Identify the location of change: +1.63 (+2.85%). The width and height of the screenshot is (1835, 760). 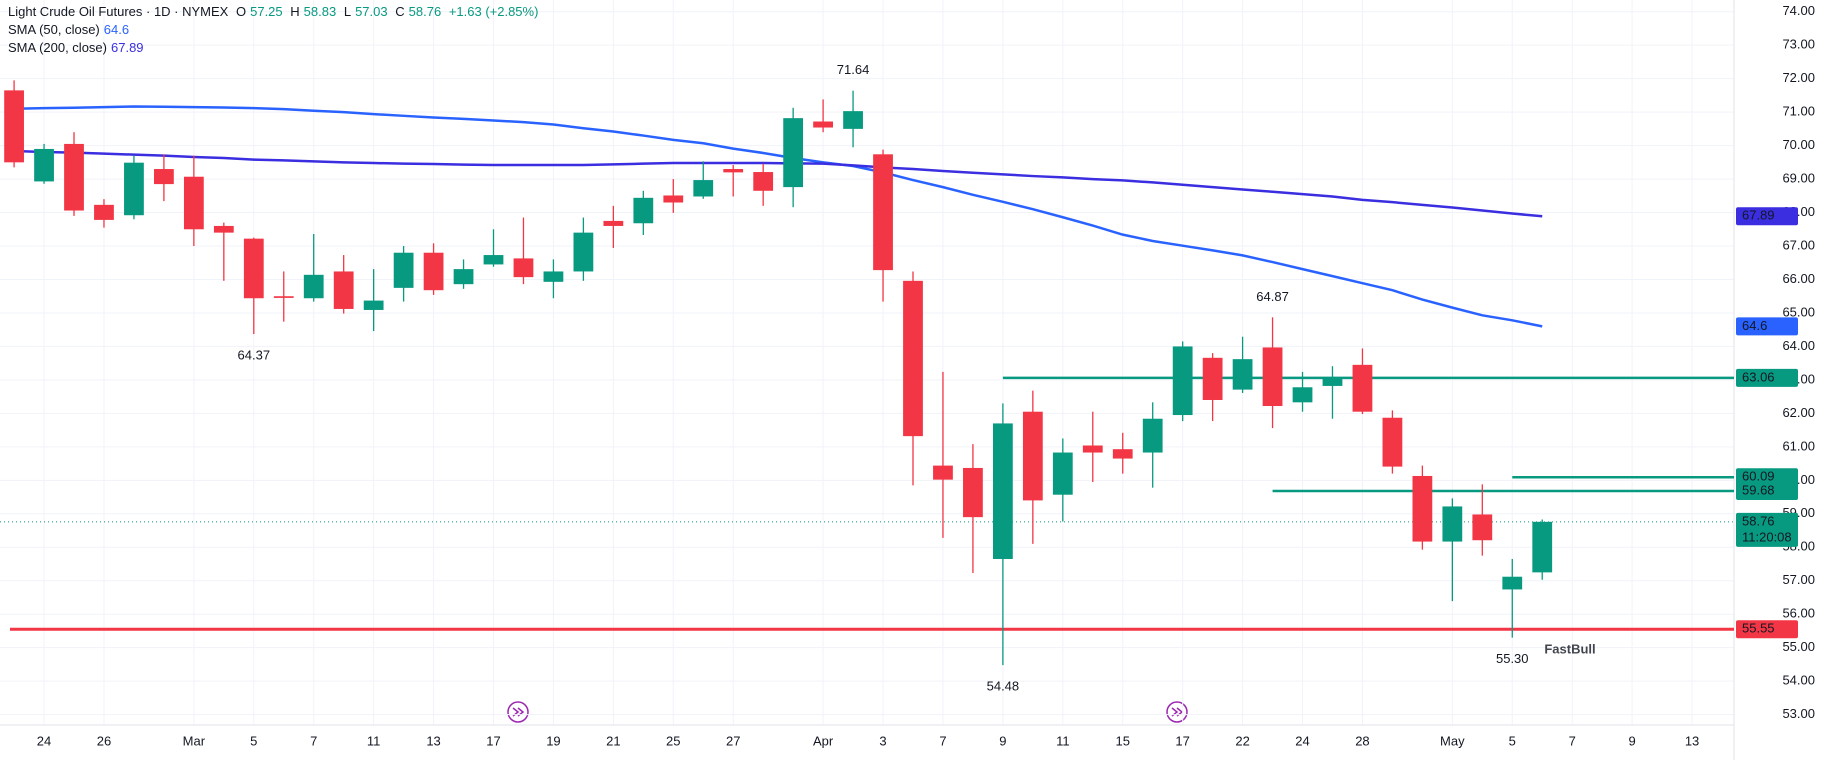
(493, 11).